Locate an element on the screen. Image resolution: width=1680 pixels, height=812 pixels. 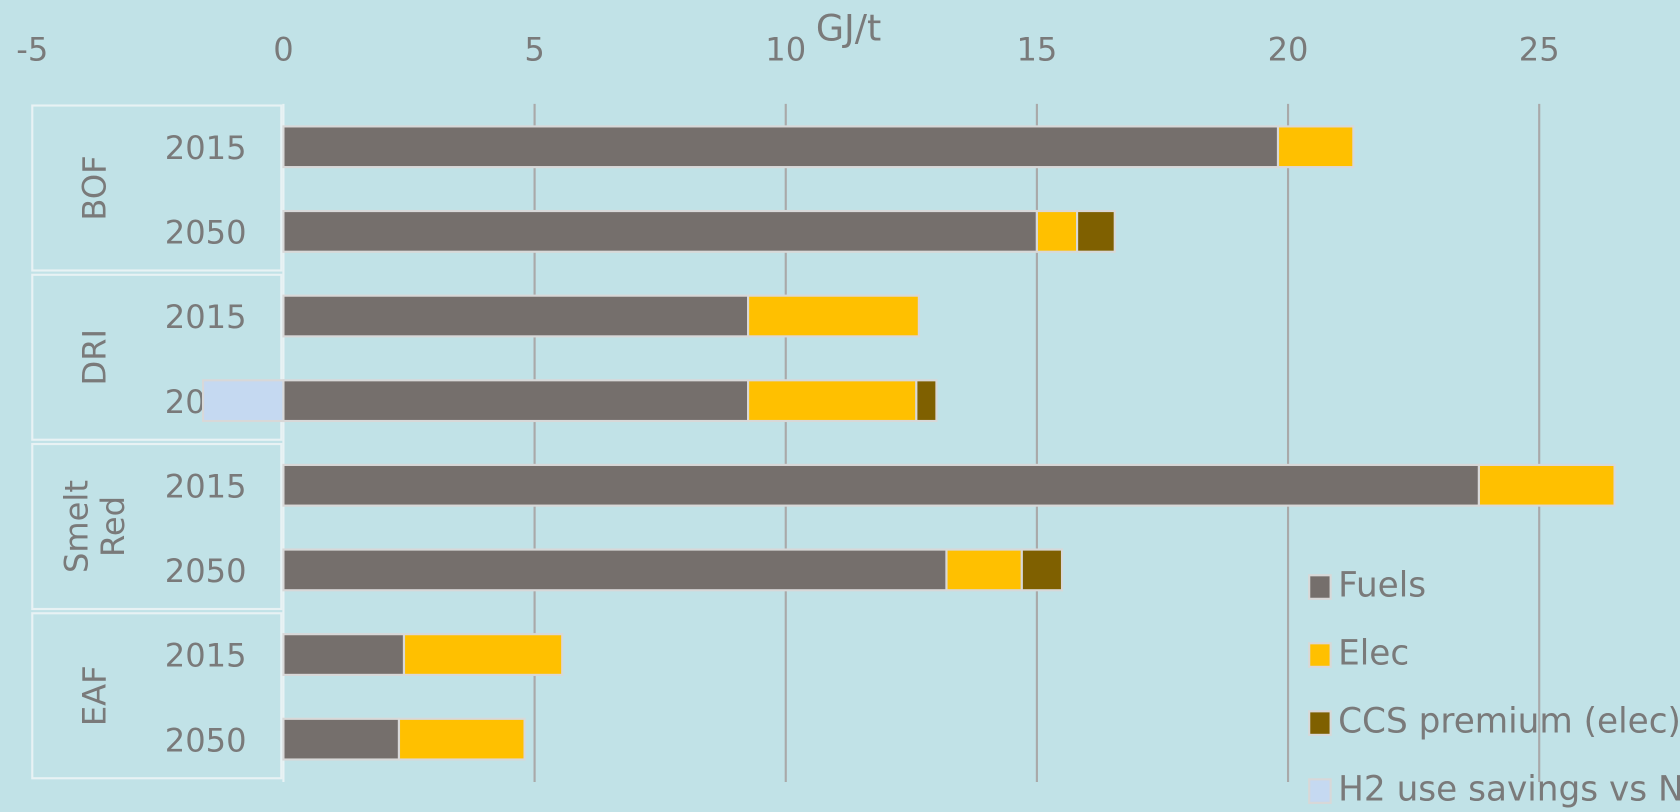
axis-label: GJ/t is located at coordinates (849, 27).